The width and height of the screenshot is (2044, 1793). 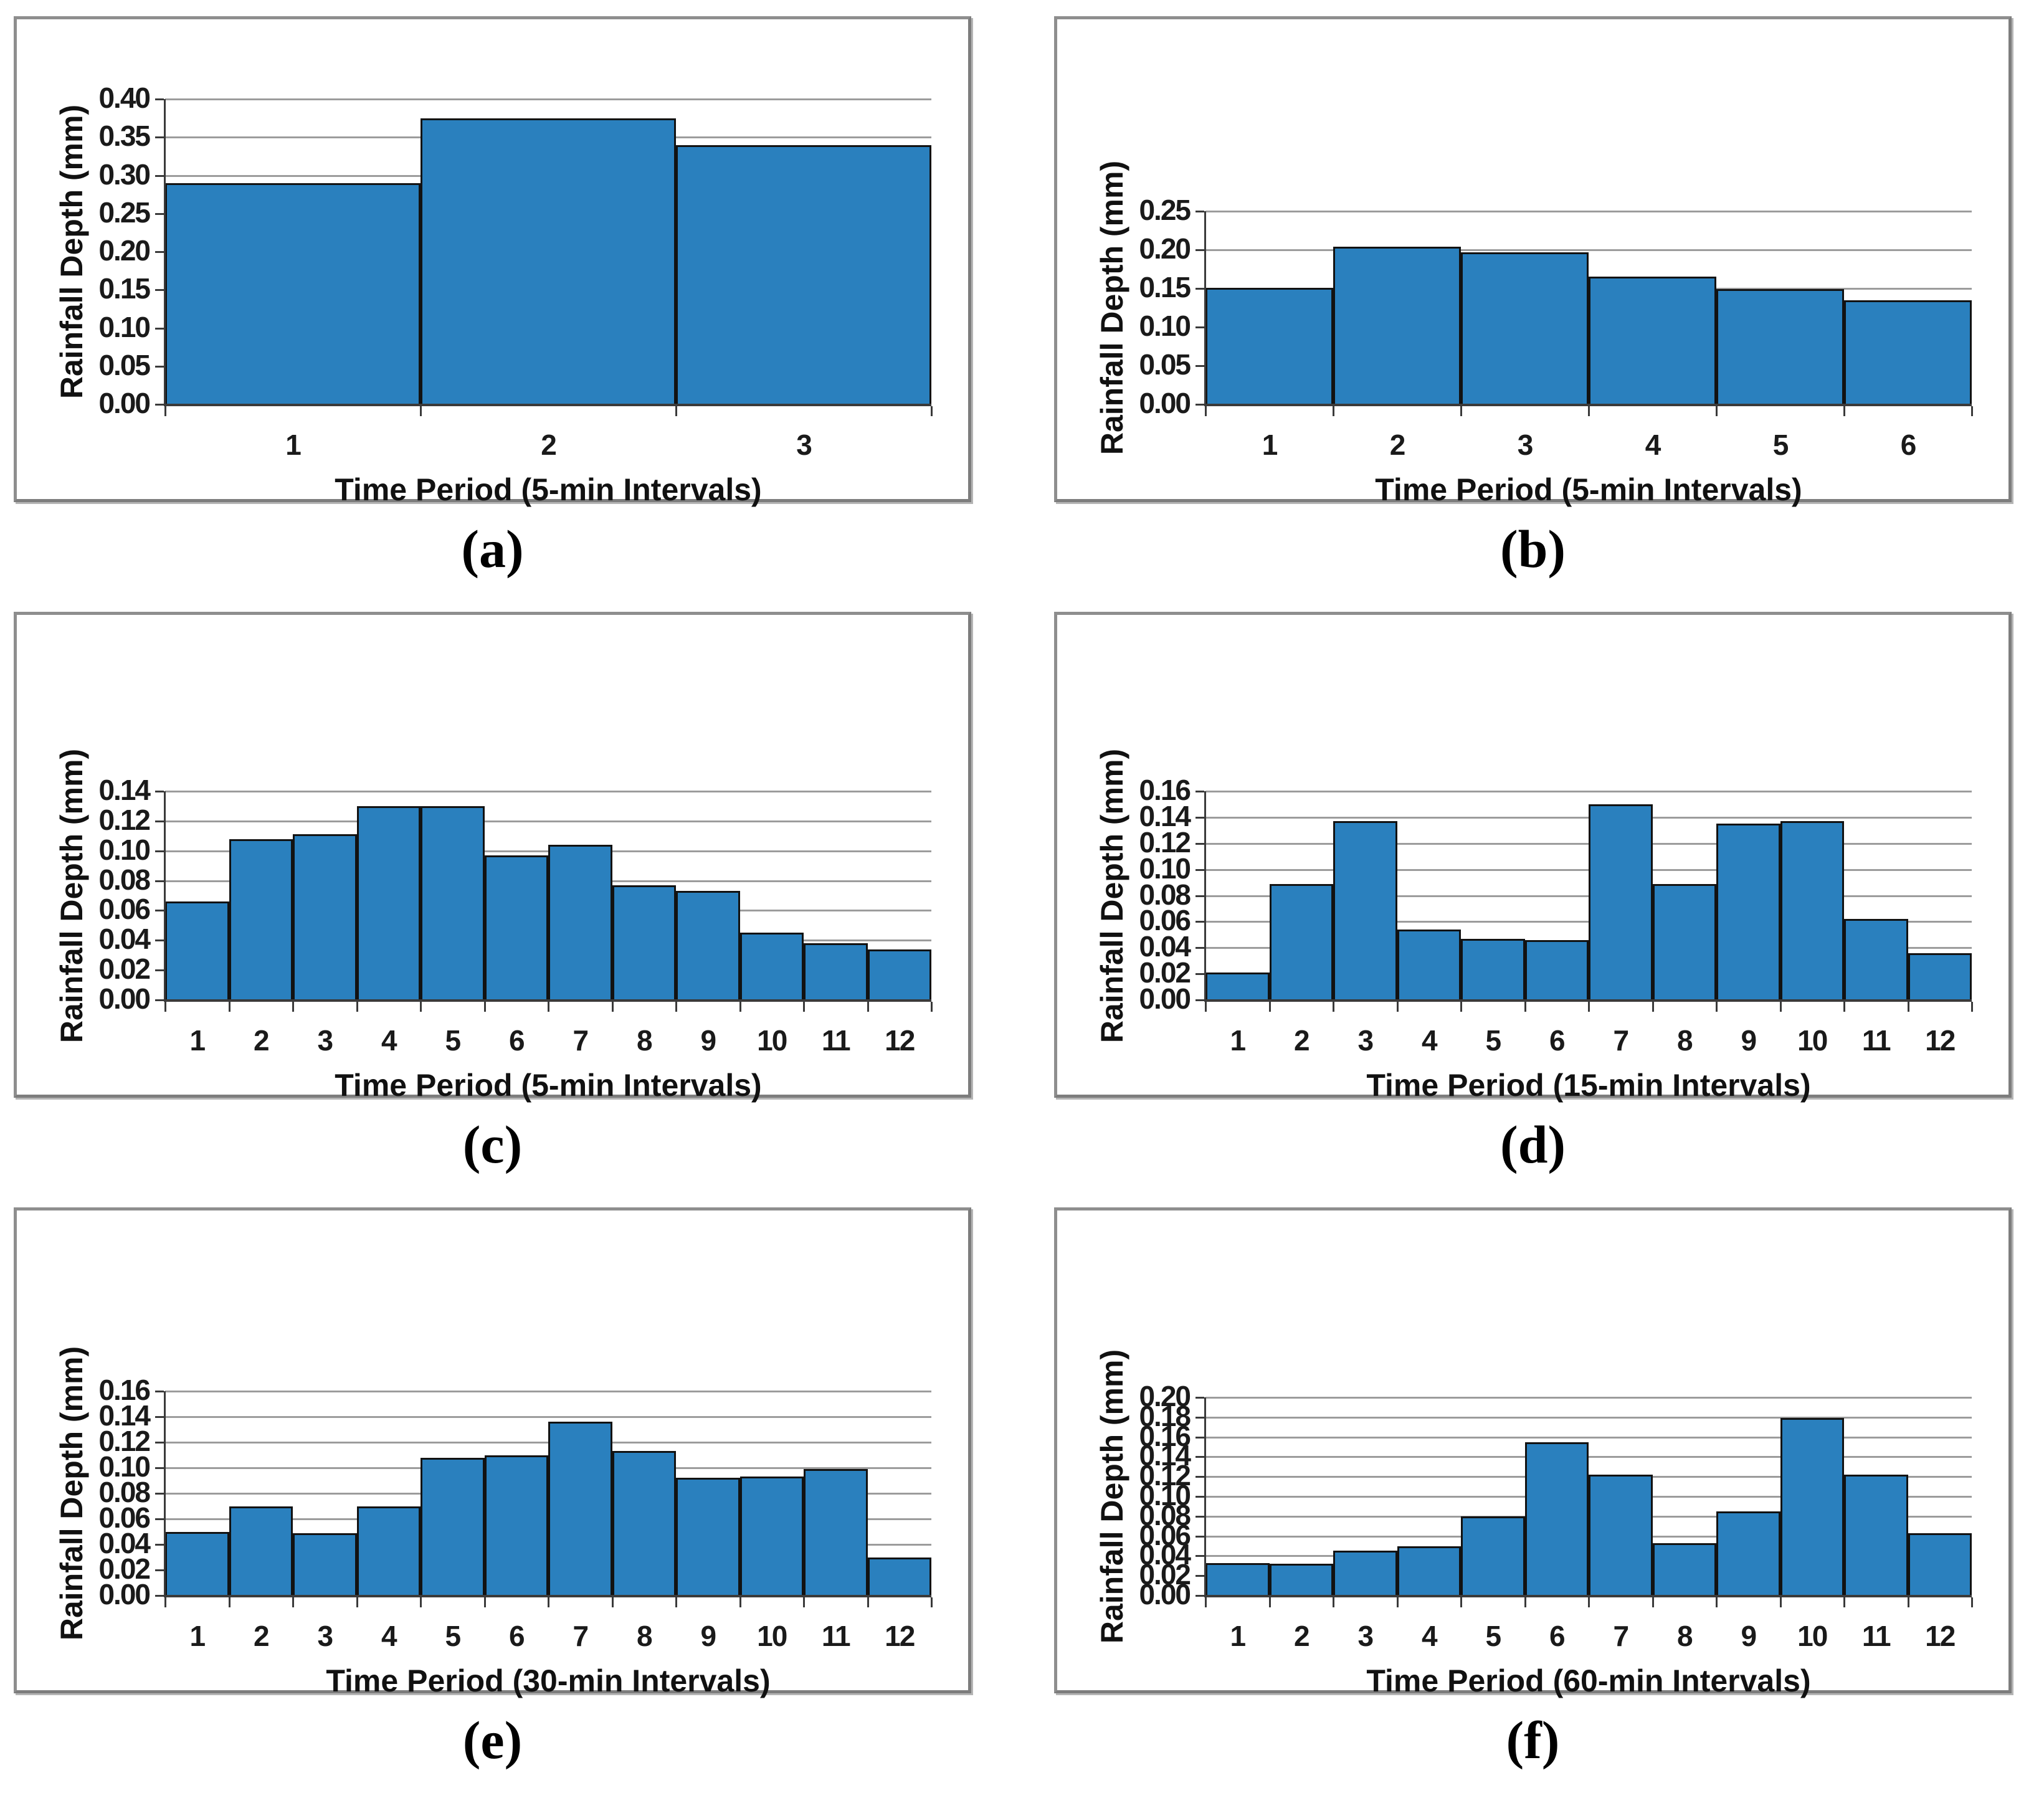 What do you see at coordinates (548, 1085) in the screenshot?
I see `x-axis-title: Time Period (5-min Intervals)` at bounding box center [548, 1085].